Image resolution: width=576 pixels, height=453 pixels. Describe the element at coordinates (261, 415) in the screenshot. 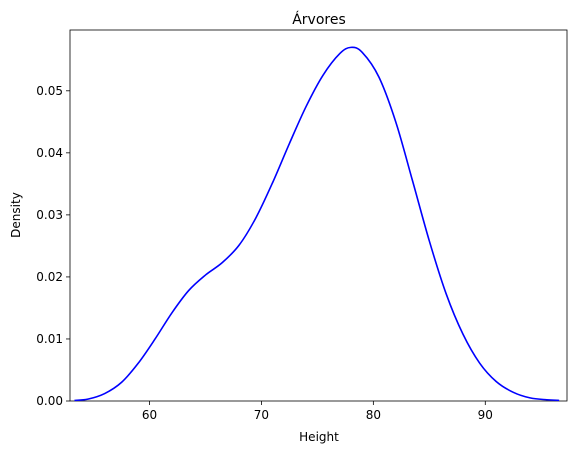

I see `x-tick-label: 70` at that location.